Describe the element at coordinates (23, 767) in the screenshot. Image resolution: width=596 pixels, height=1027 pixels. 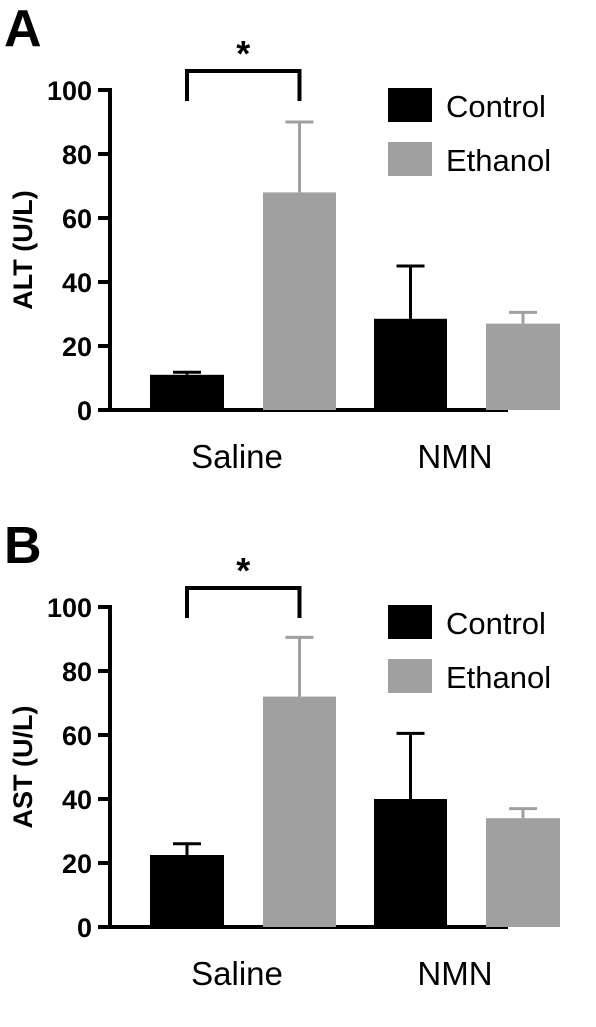
I see `y-axis-title: AST (U/L)` at that location.